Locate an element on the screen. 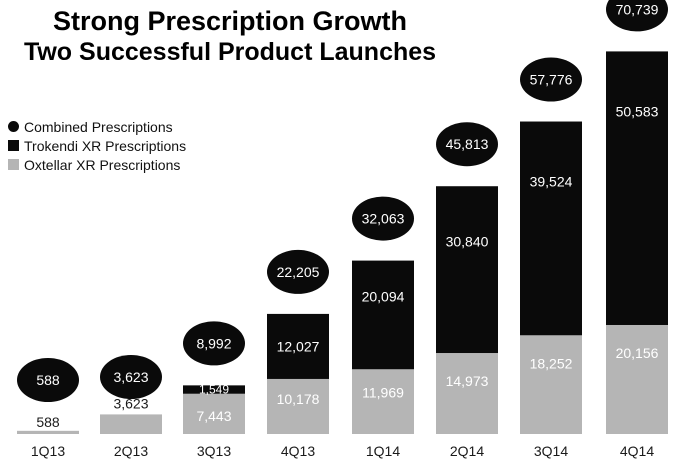  combined-total-ellipse-4Q13 is located at coordinates (298, 271).